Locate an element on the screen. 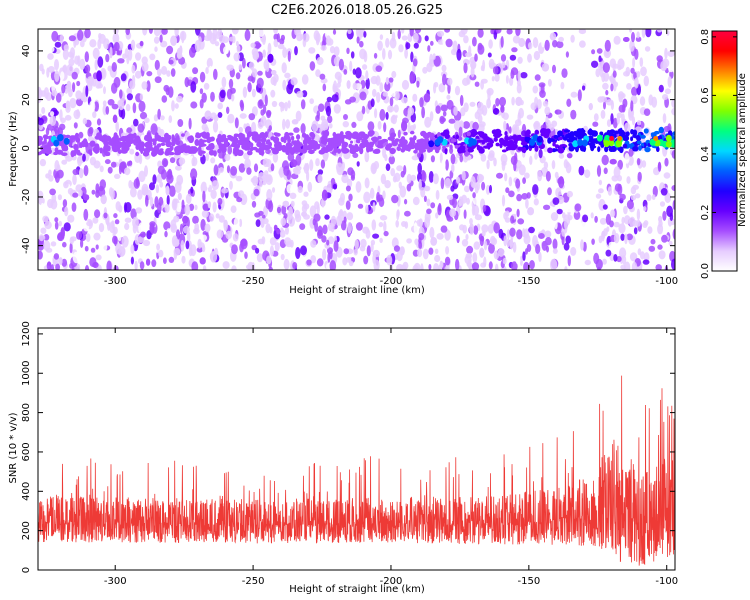 The width and height of the screenshot is (750, 600). heatmap-peak is located at coordinates (612, 138).